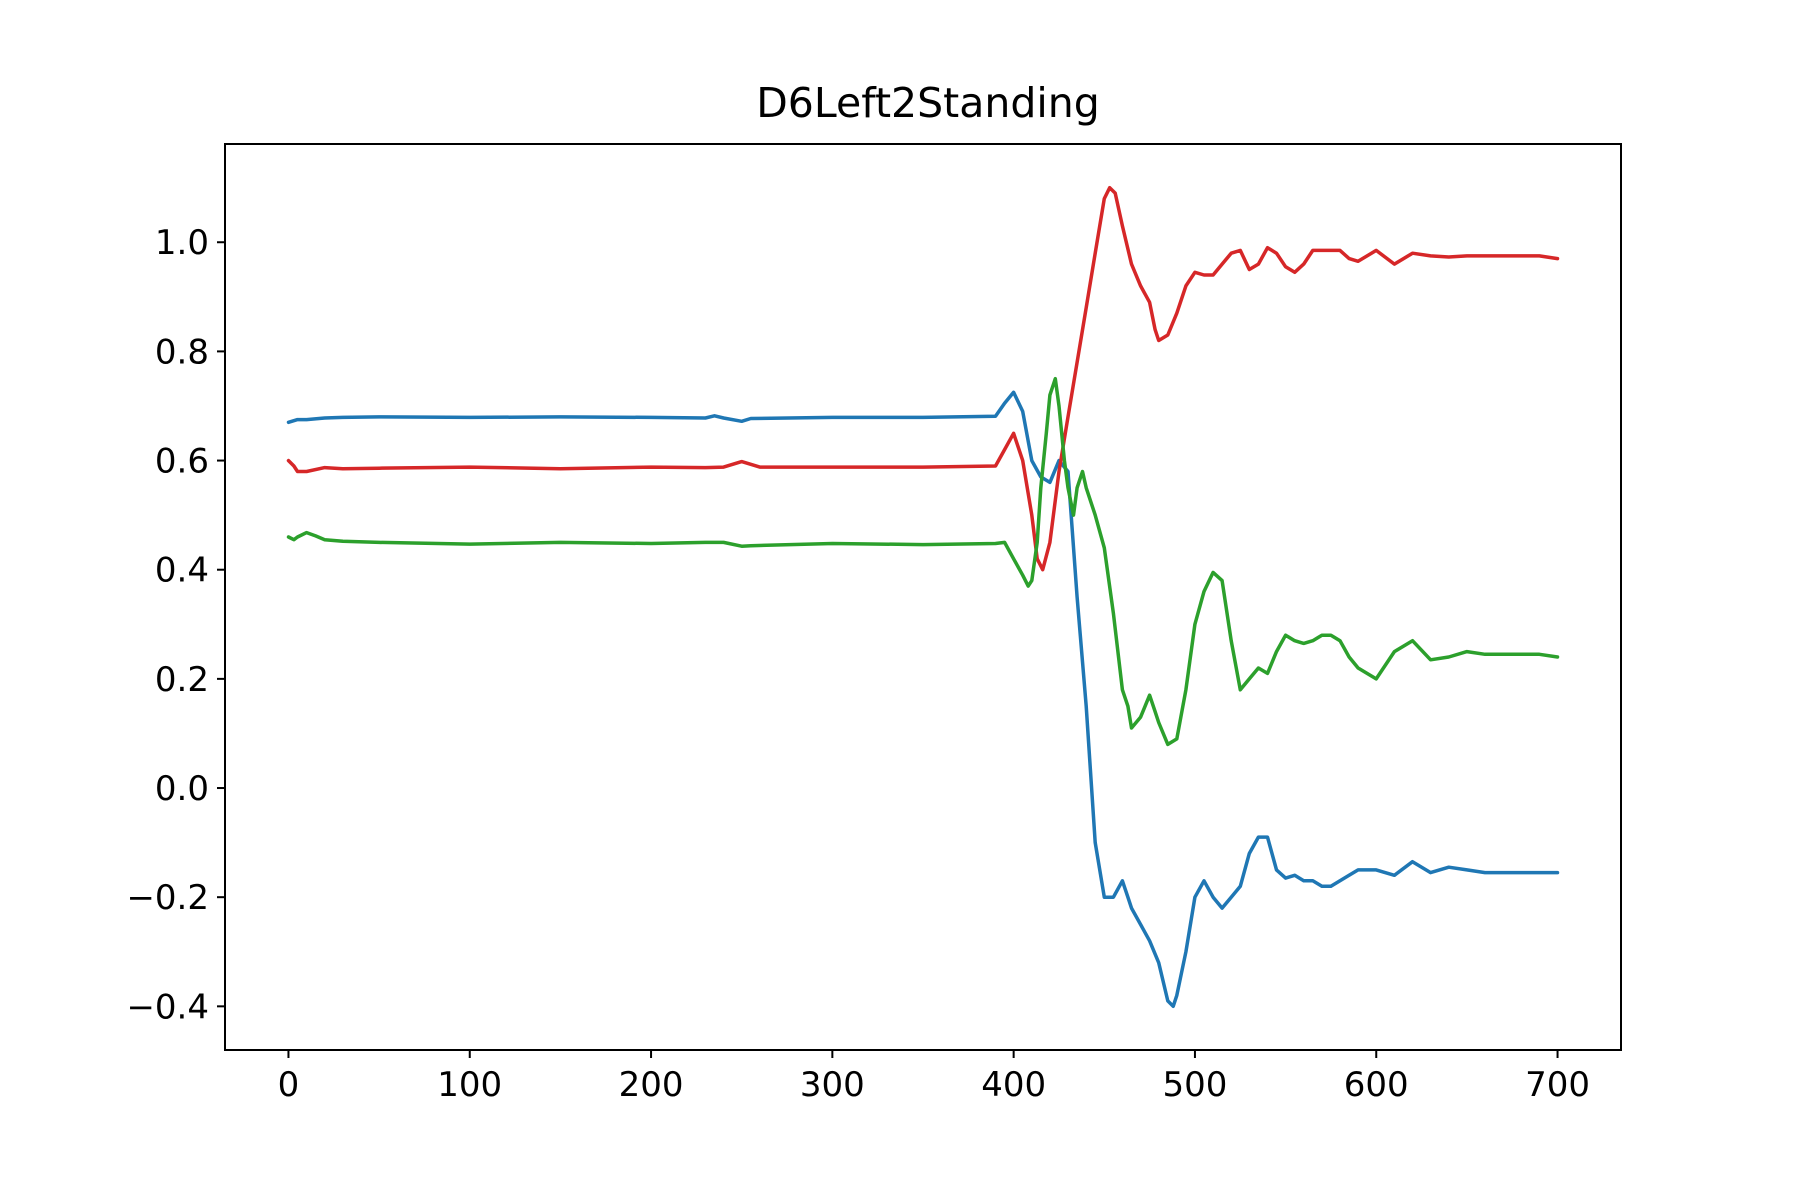 The width and height of the screenshot is (1800, 1200). Describe the element at coordinates (167, 898) in the screenshot. I see `y-tick-label: −0.2` at that location.